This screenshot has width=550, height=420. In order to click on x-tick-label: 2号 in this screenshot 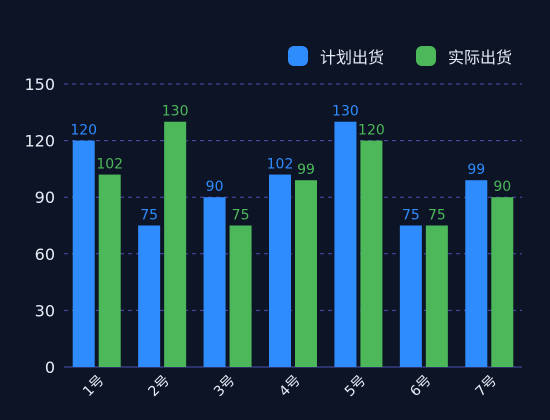, I will do `click(160, 386)`.